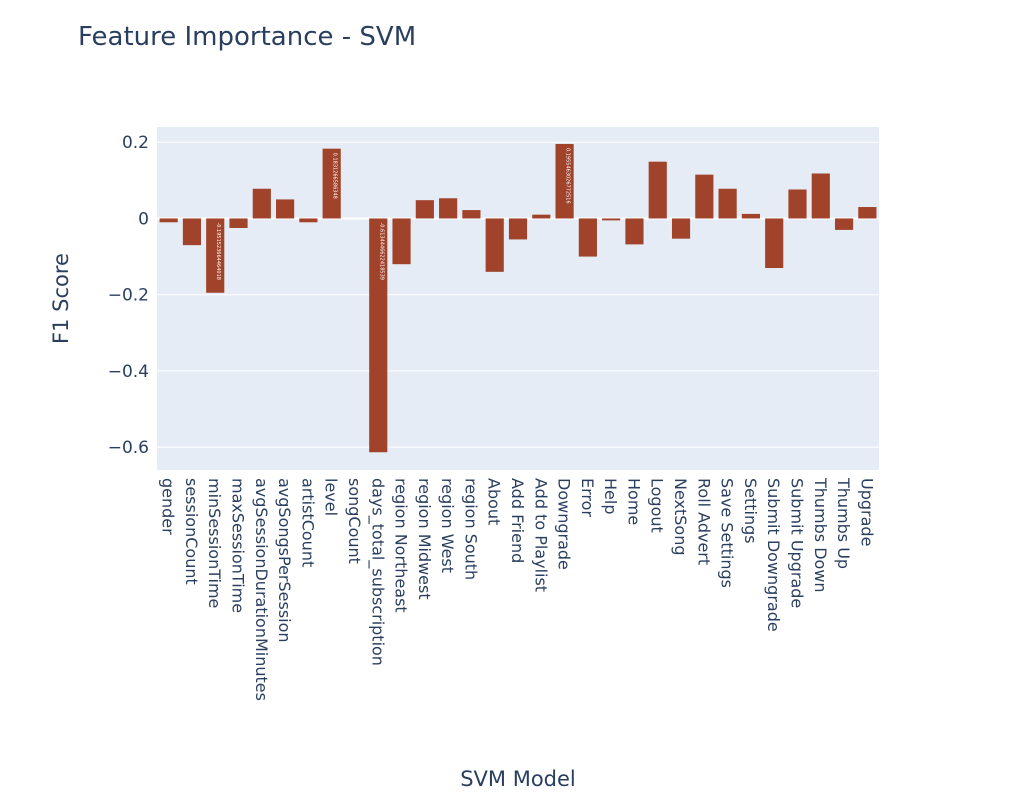  Describe the element at coordinates (168, 506) in the screenshot. I see `x-tick-label: gender` at that location.